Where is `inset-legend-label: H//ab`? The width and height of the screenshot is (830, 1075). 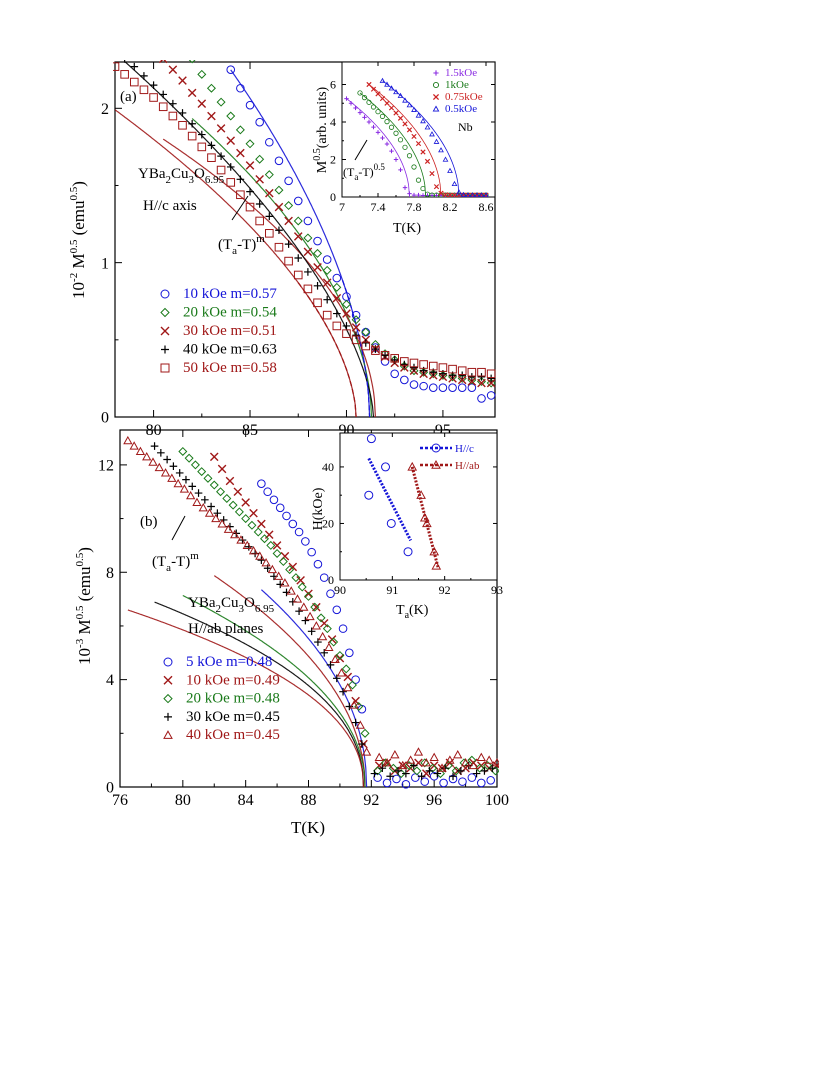 inset-legend-label: H//ab is located at coordinates (467, 466).